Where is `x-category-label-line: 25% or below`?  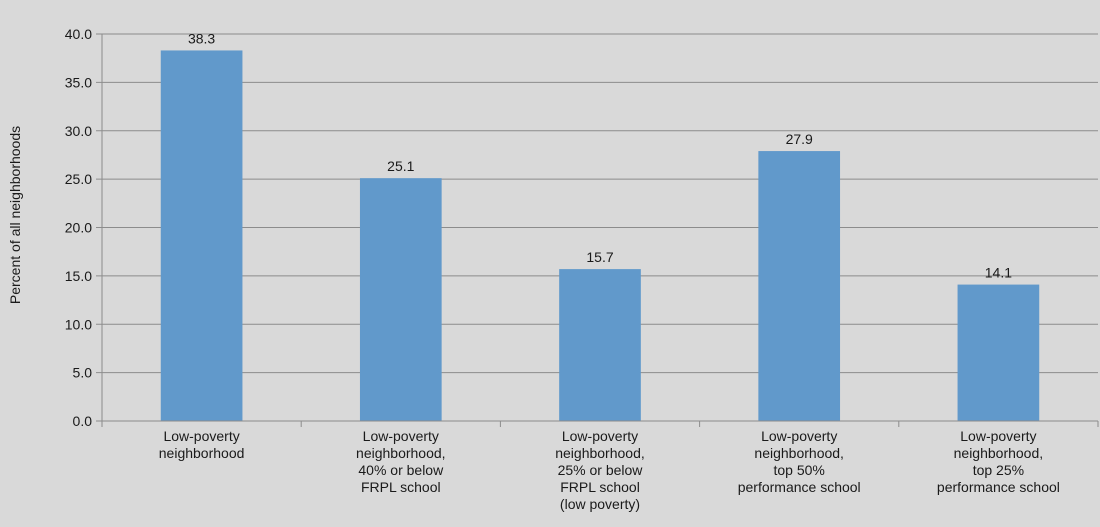 x-category-label-line: 25% or below is located at coordinates (601, 470).